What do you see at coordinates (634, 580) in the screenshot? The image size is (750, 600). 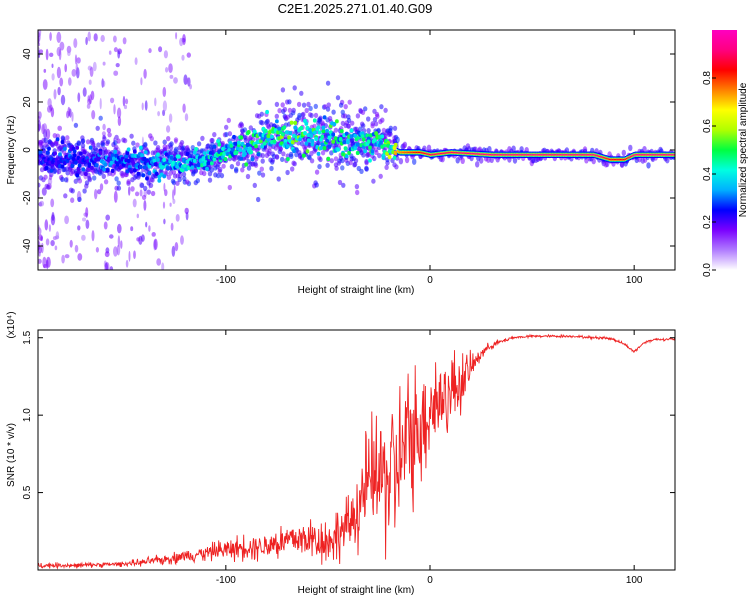 I see `snr-xtick-label: 100` at bounding box center [634, 580].